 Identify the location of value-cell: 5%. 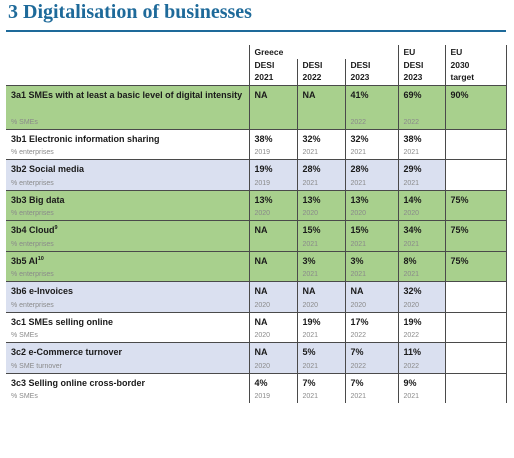
(320, 351).